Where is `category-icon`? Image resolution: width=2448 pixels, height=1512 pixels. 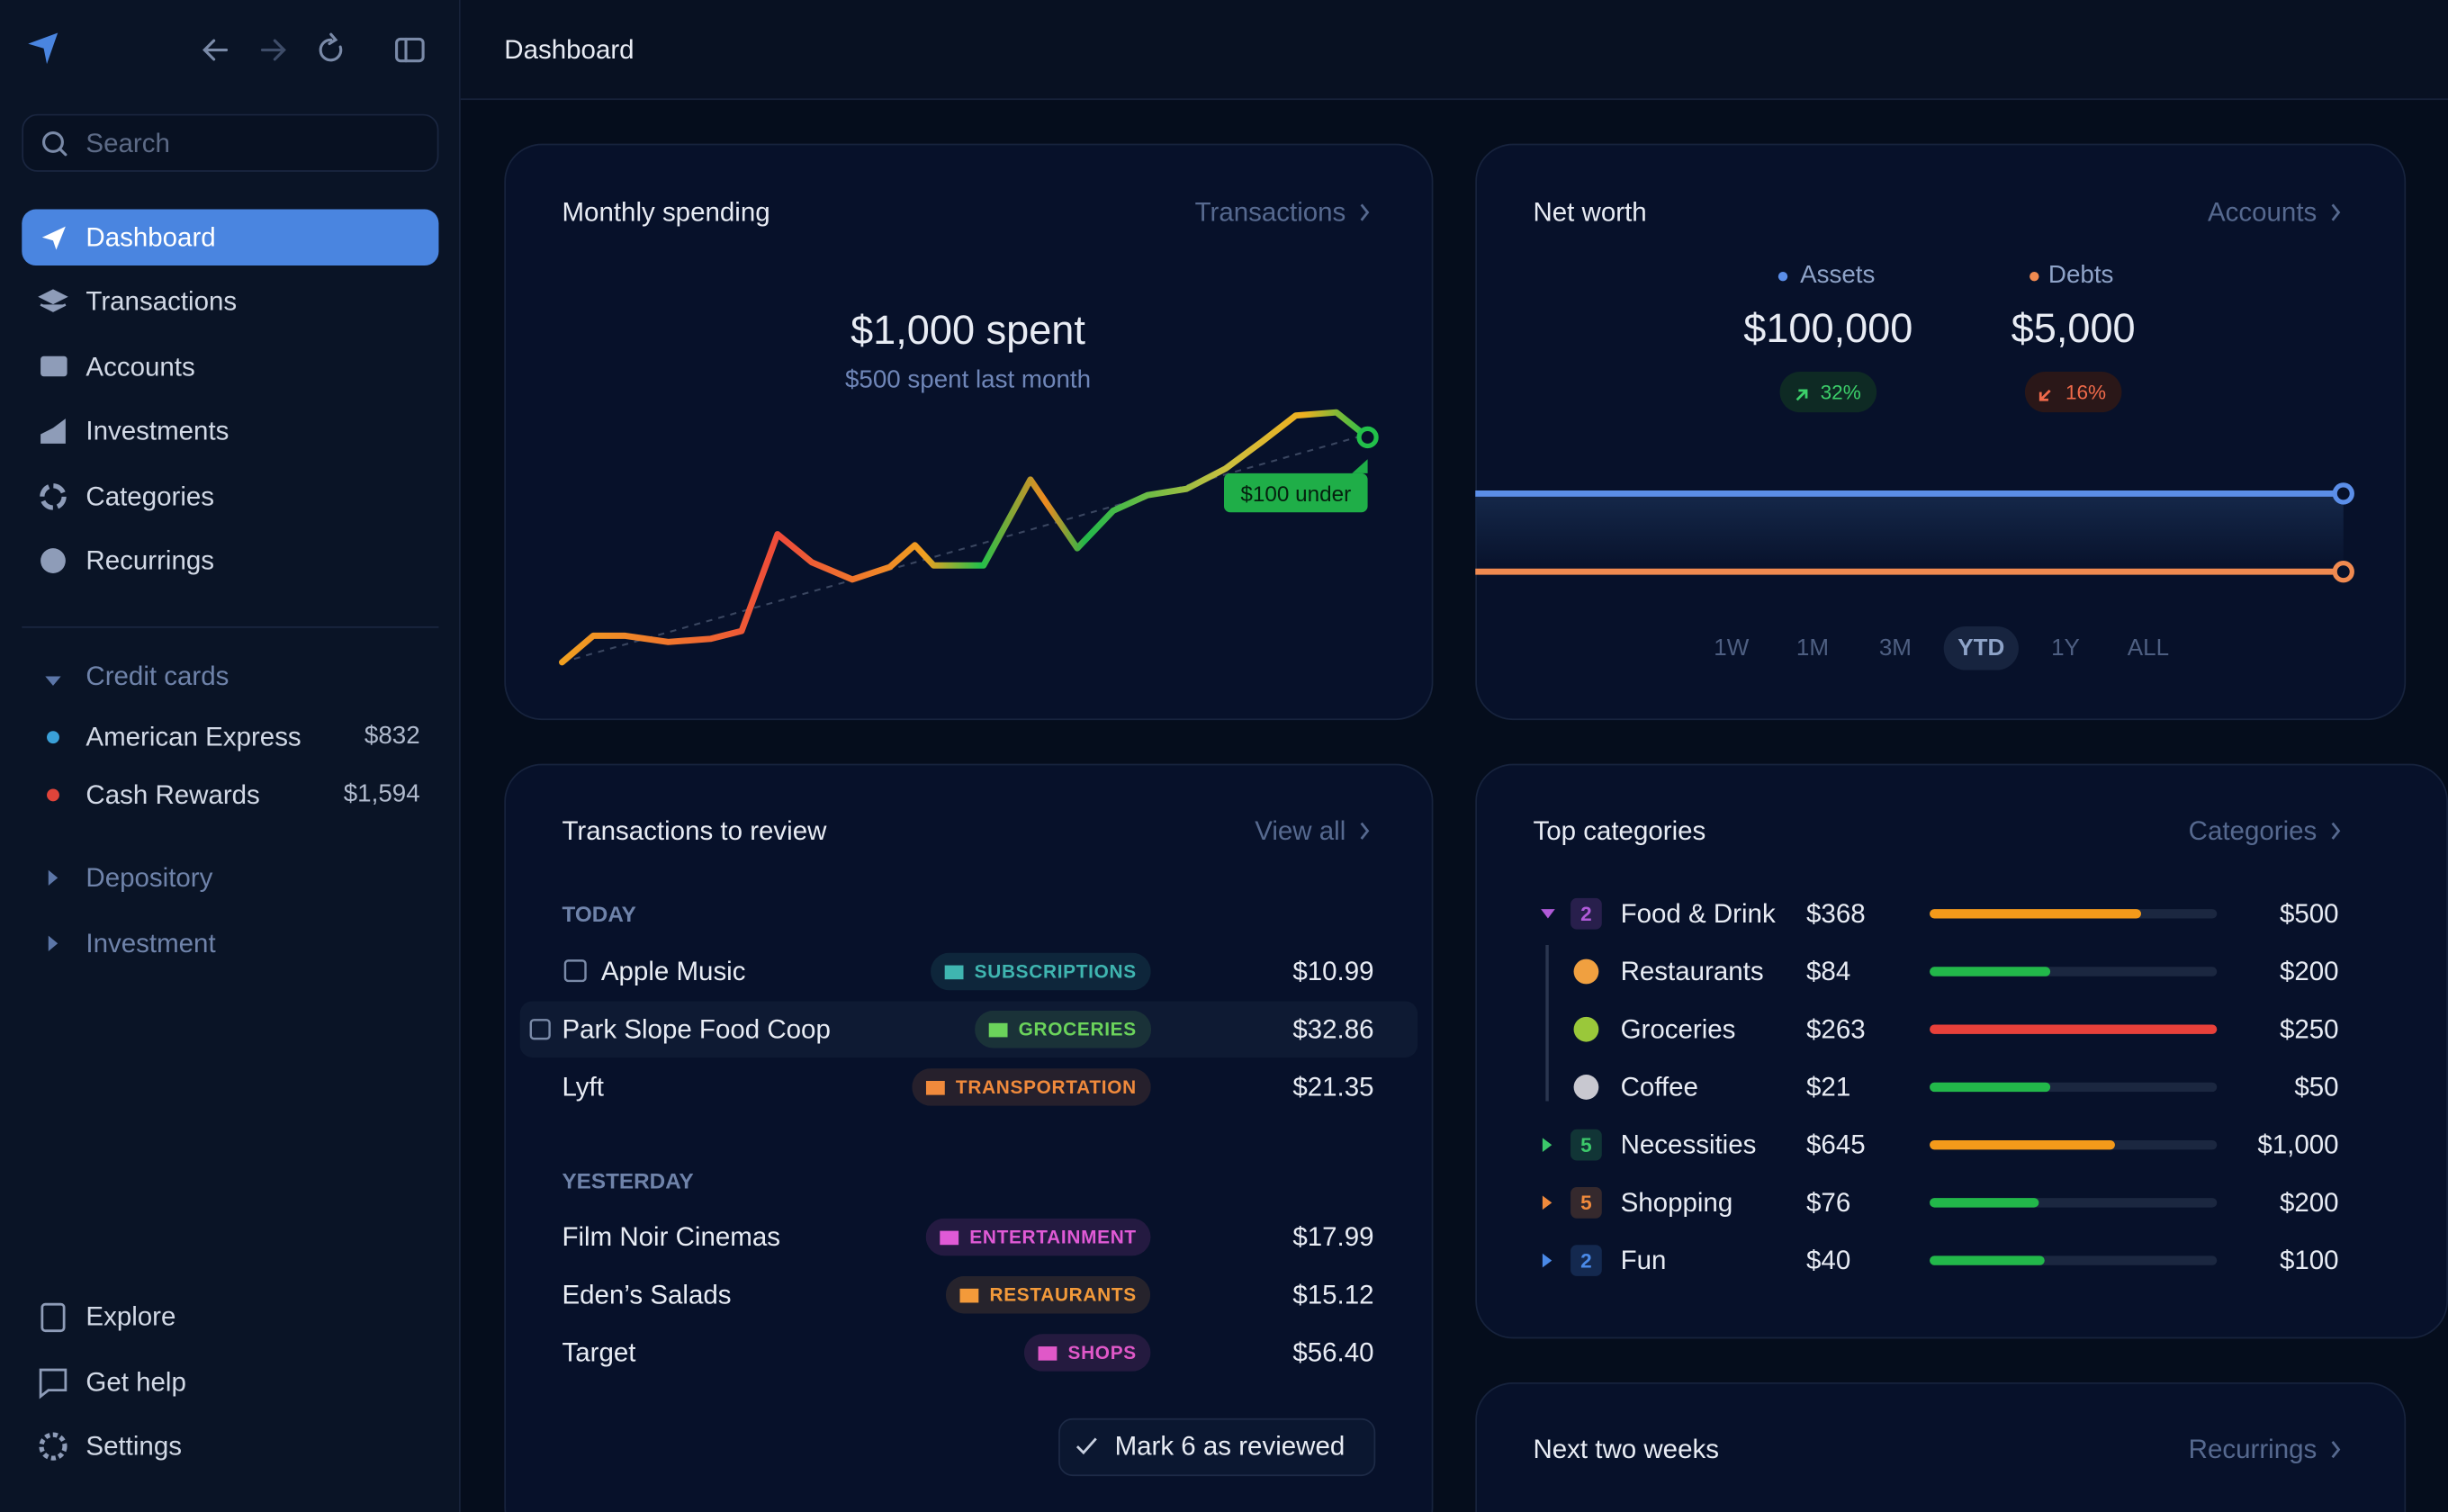
category-icon is located at coordinates (1586, 1088).